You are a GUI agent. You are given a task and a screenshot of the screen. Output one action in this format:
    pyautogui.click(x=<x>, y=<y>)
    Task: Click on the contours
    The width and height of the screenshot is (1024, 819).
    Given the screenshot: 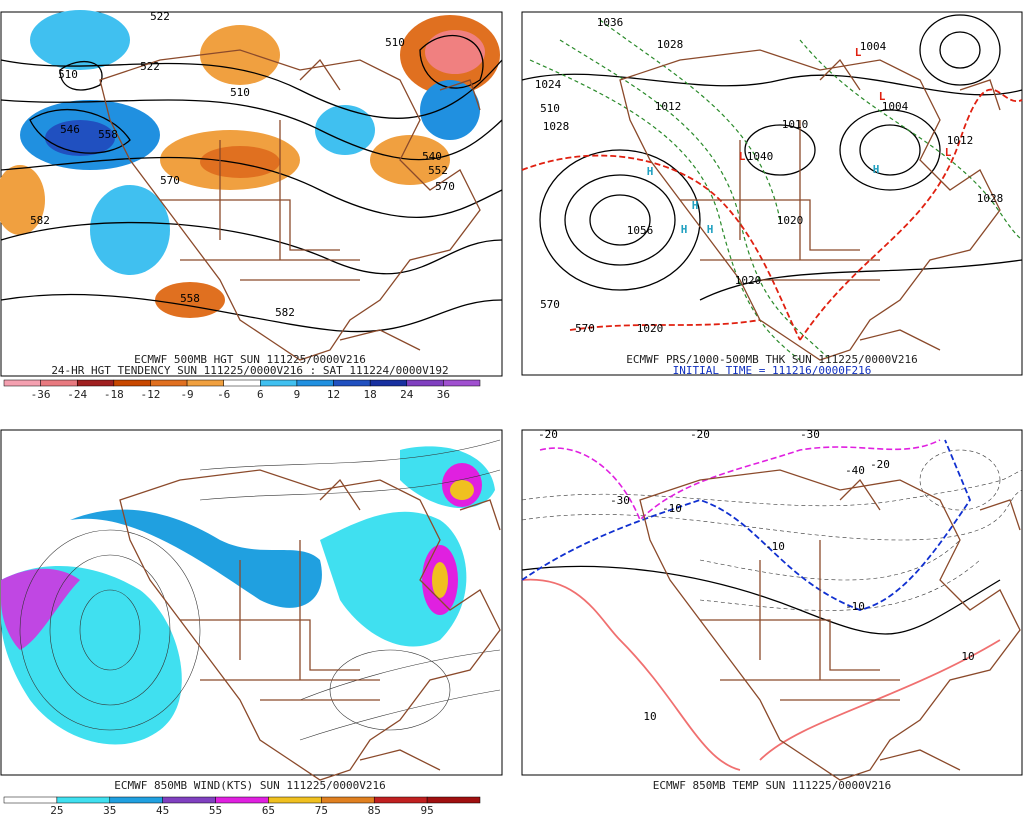 What is the action you would take?
    pyautogui.click(x=772, y=530)
    